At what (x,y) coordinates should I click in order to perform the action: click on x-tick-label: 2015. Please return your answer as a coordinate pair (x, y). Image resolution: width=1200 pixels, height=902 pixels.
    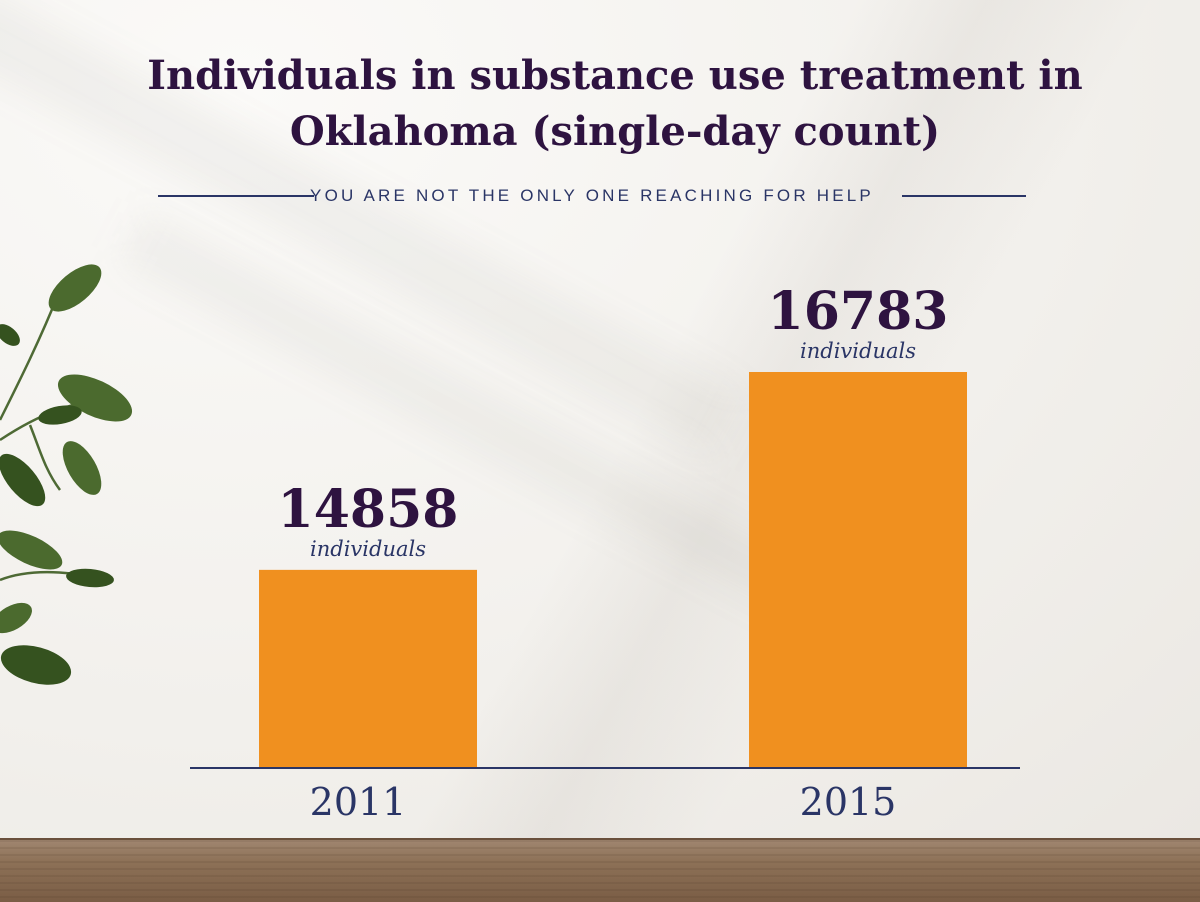
    Looking at the image, I should click on (848, 802).